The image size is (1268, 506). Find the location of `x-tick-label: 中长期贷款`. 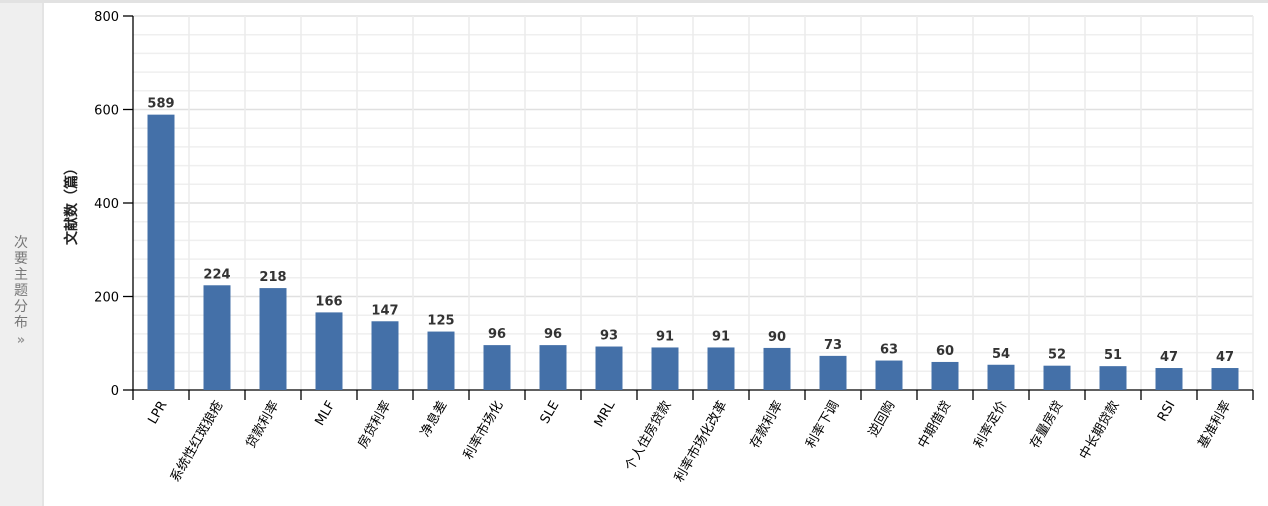

x-tick-label: 中长期贷款 is located at coordinates (1099, 431).